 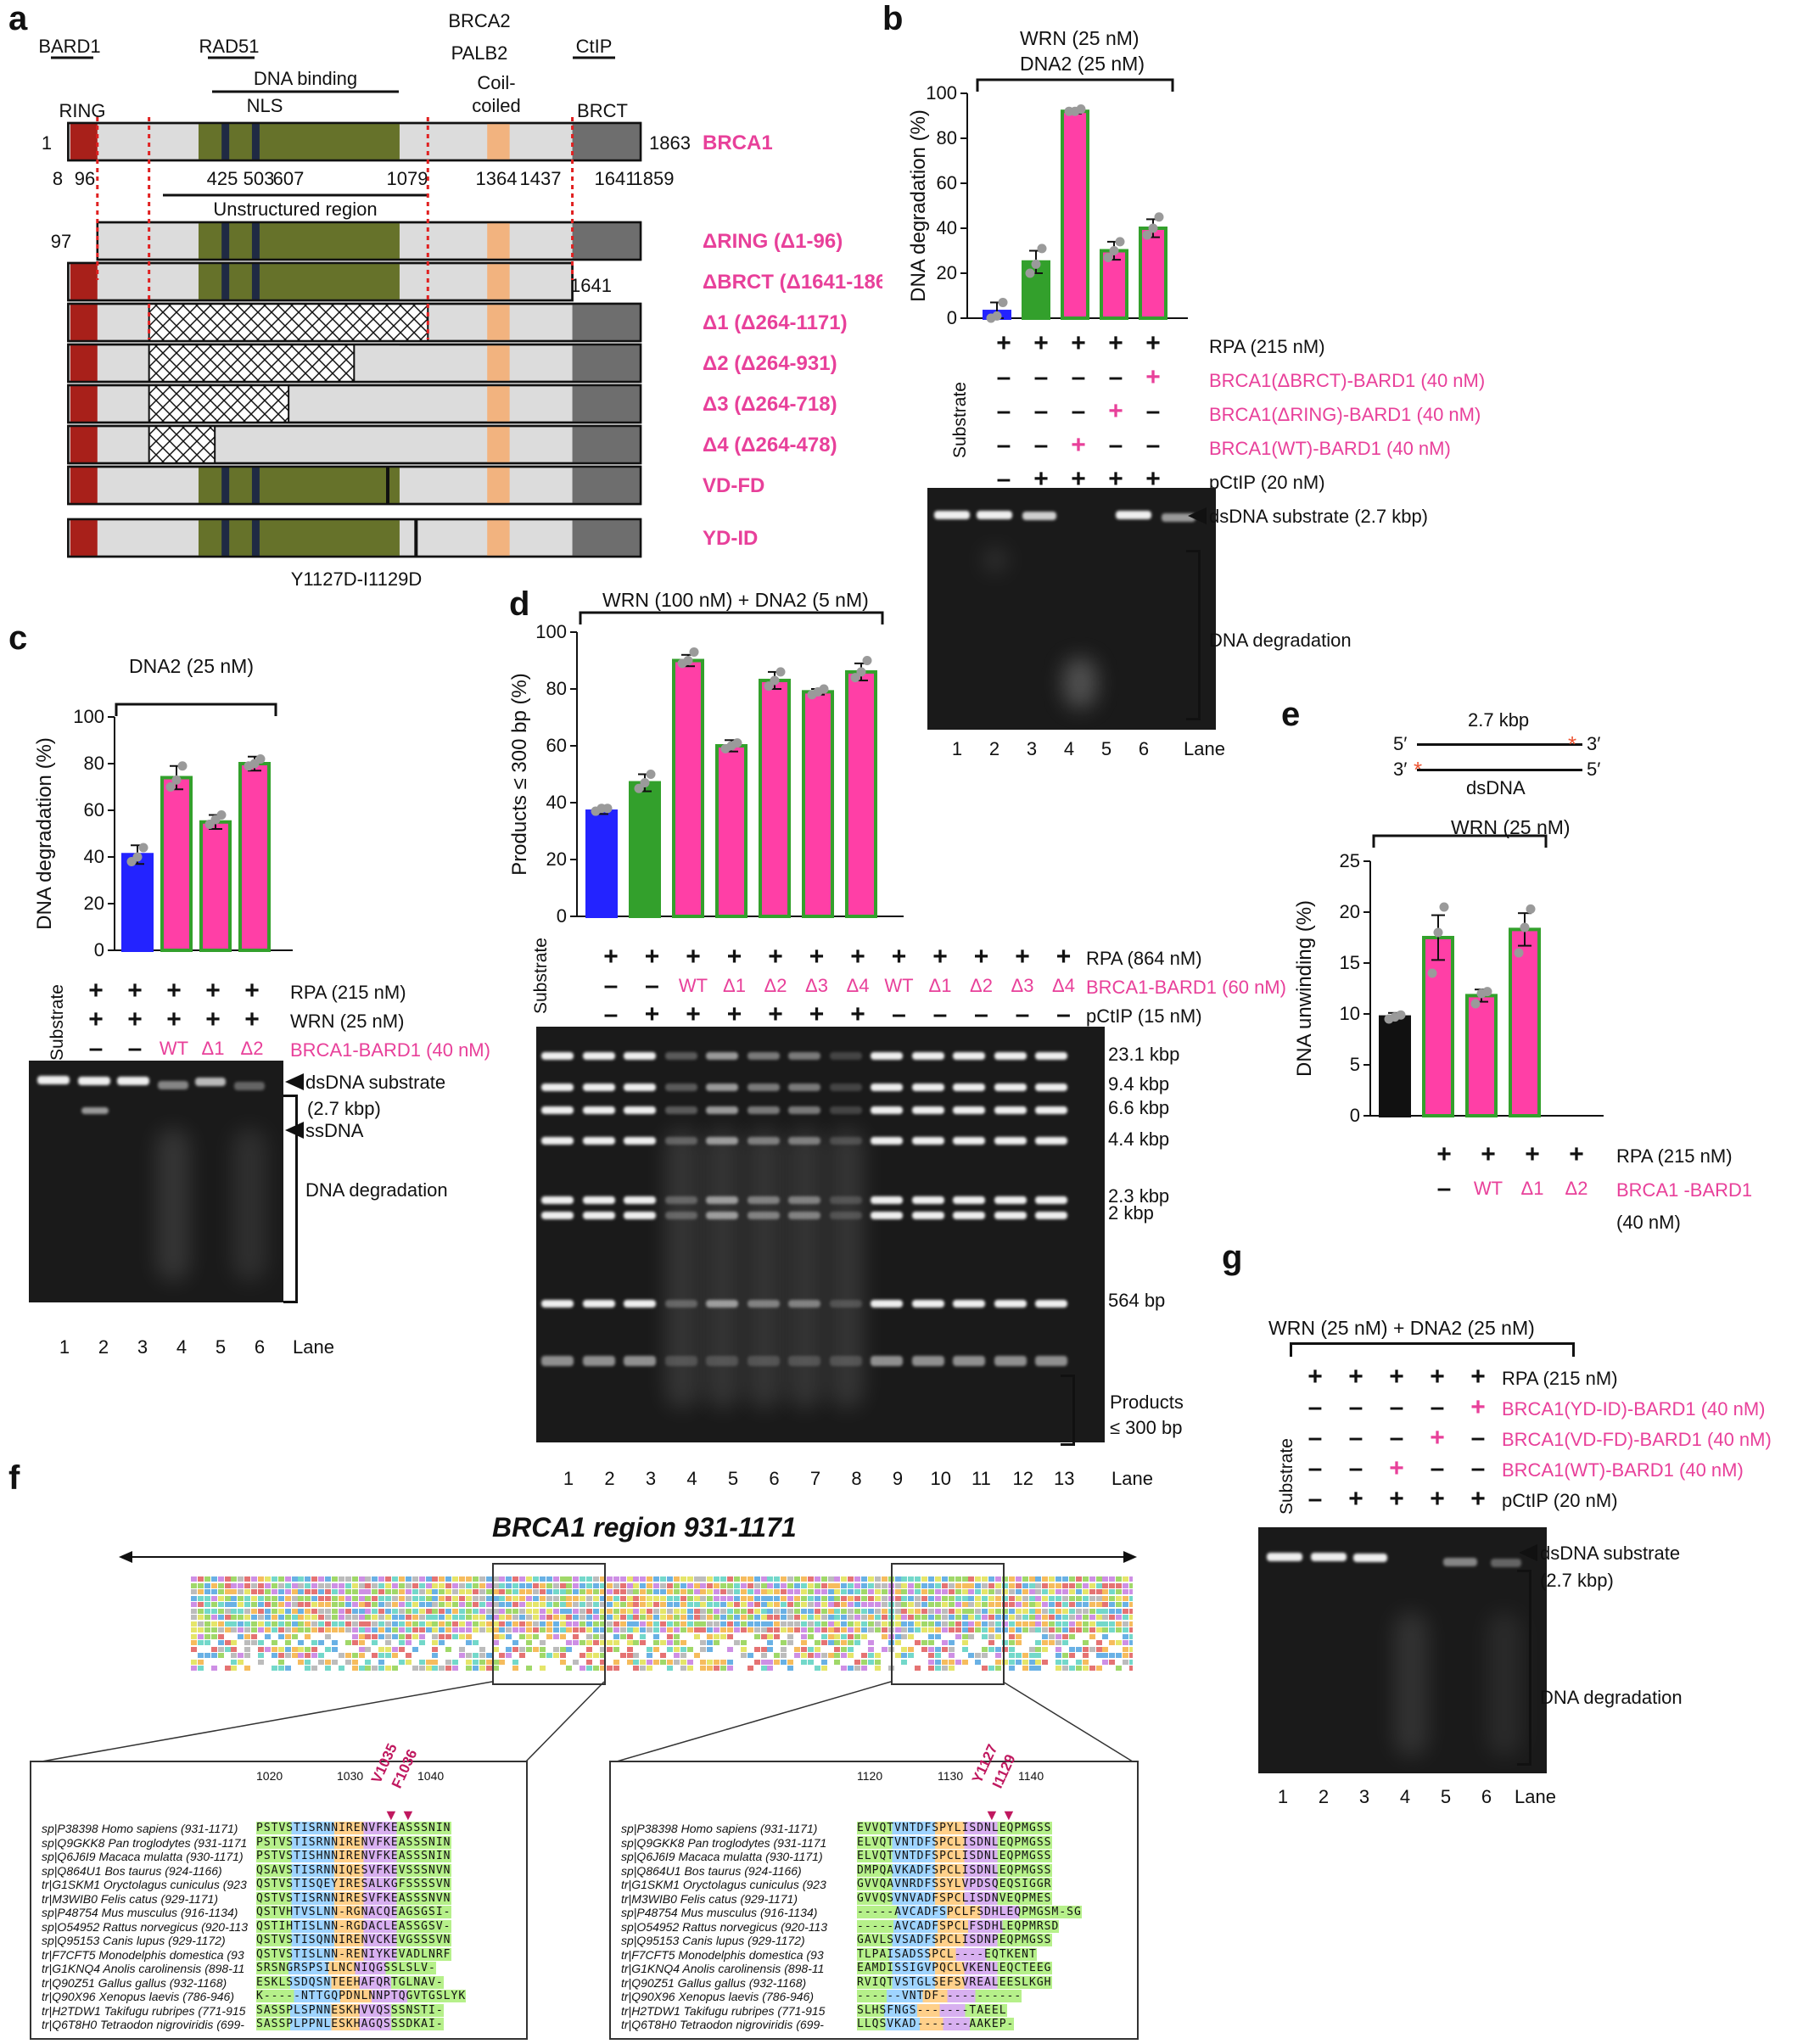 What do you see at coordinates (846, 1268) in the screenshot?
I see `gel-smear` at bounding box center [846, 1268].